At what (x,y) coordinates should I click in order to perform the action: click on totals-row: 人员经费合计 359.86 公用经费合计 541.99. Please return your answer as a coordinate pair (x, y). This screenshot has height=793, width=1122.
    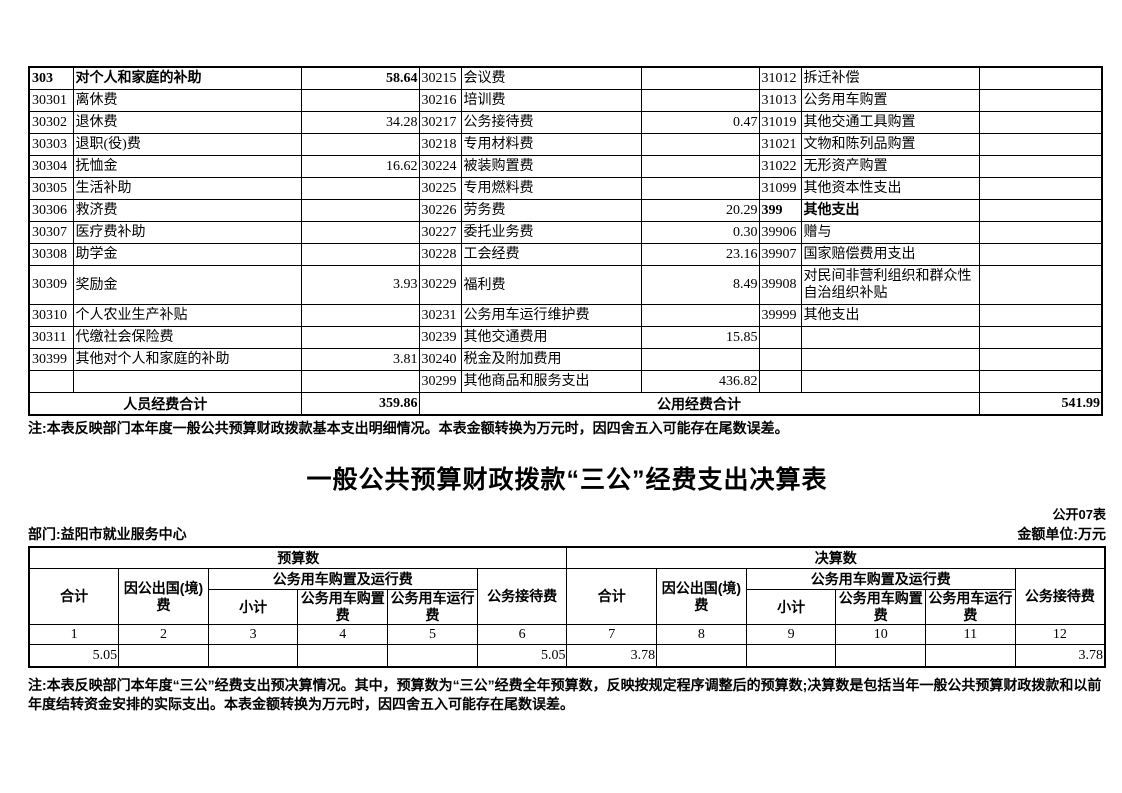
    Looking at the image, I should click on (565, 404).